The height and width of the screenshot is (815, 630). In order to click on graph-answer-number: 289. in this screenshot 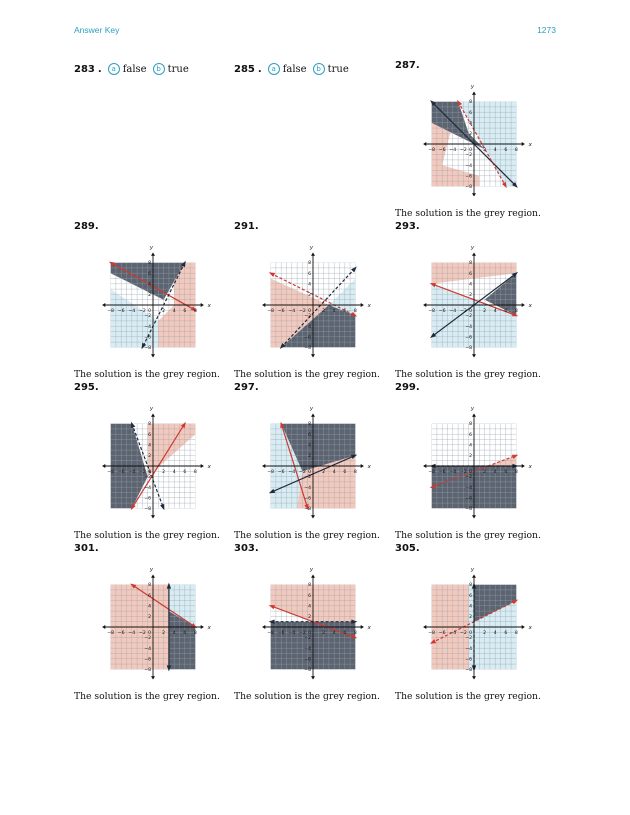, I will do `click(86, 226)`.